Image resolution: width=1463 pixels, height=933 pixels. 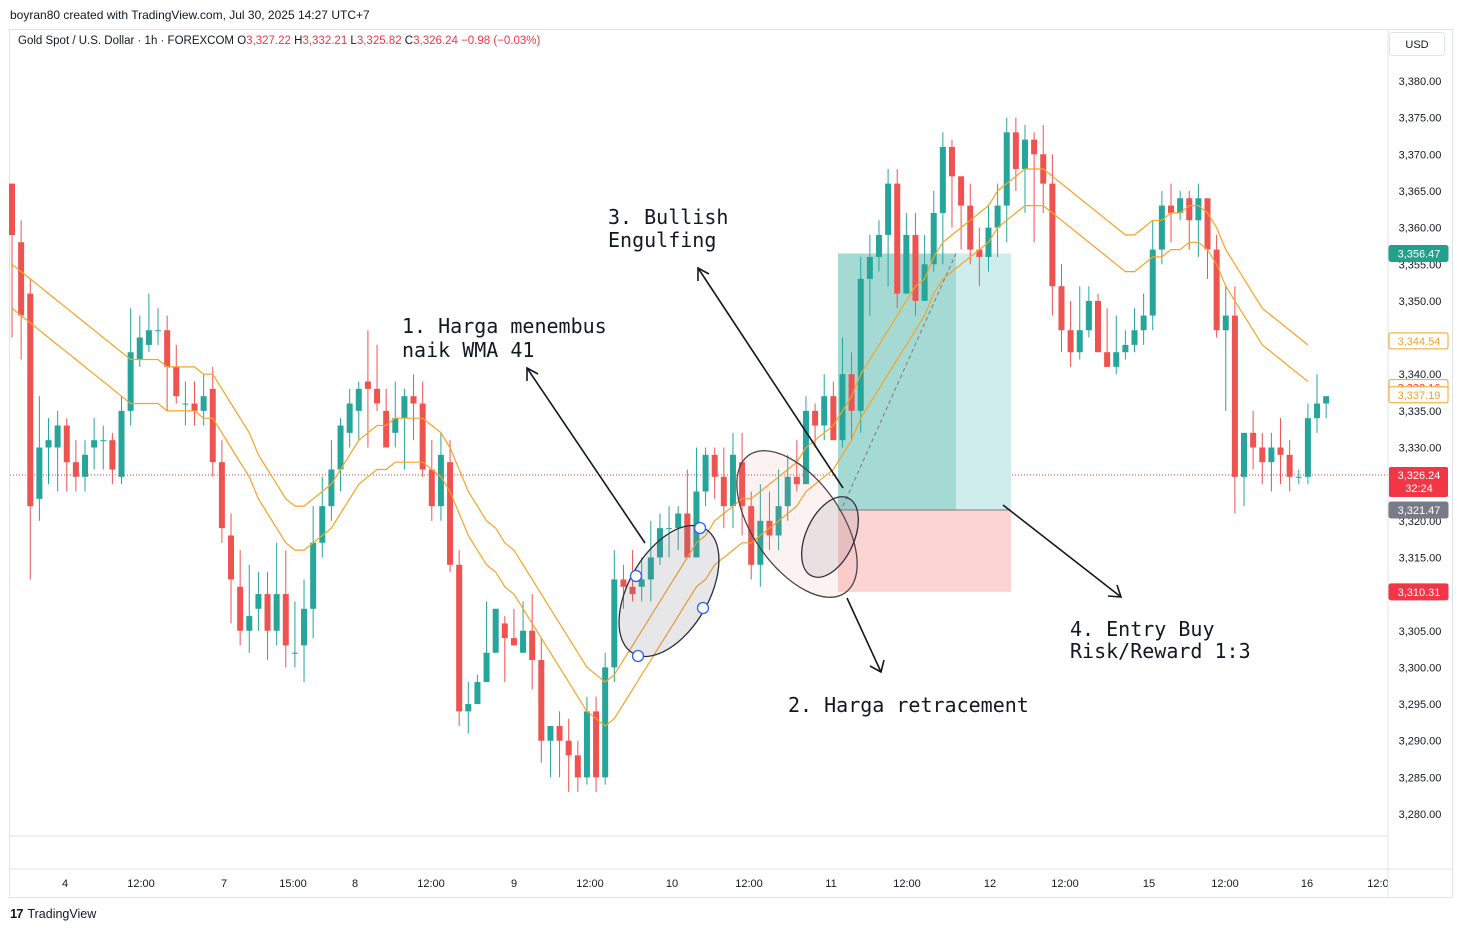 What do you see at coordinates (1420, 668) in the screenshot?
I see `price-tick-label: 3,300.00` at bounding box center [1420, 668].